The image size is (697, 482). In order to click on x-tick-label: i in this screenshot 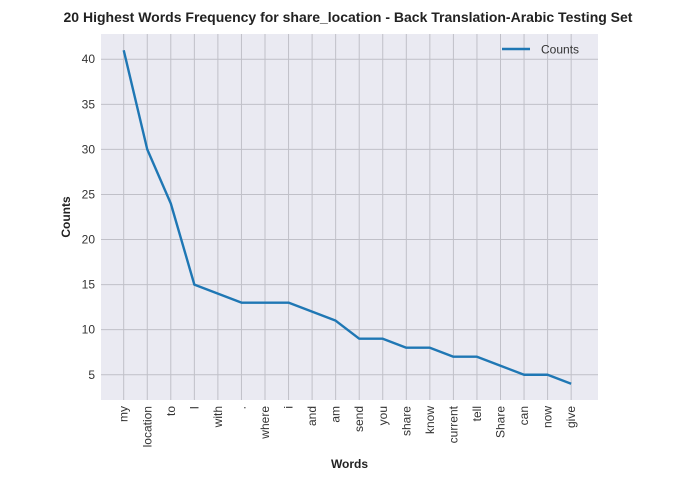, I will do `click(289, 407)`.